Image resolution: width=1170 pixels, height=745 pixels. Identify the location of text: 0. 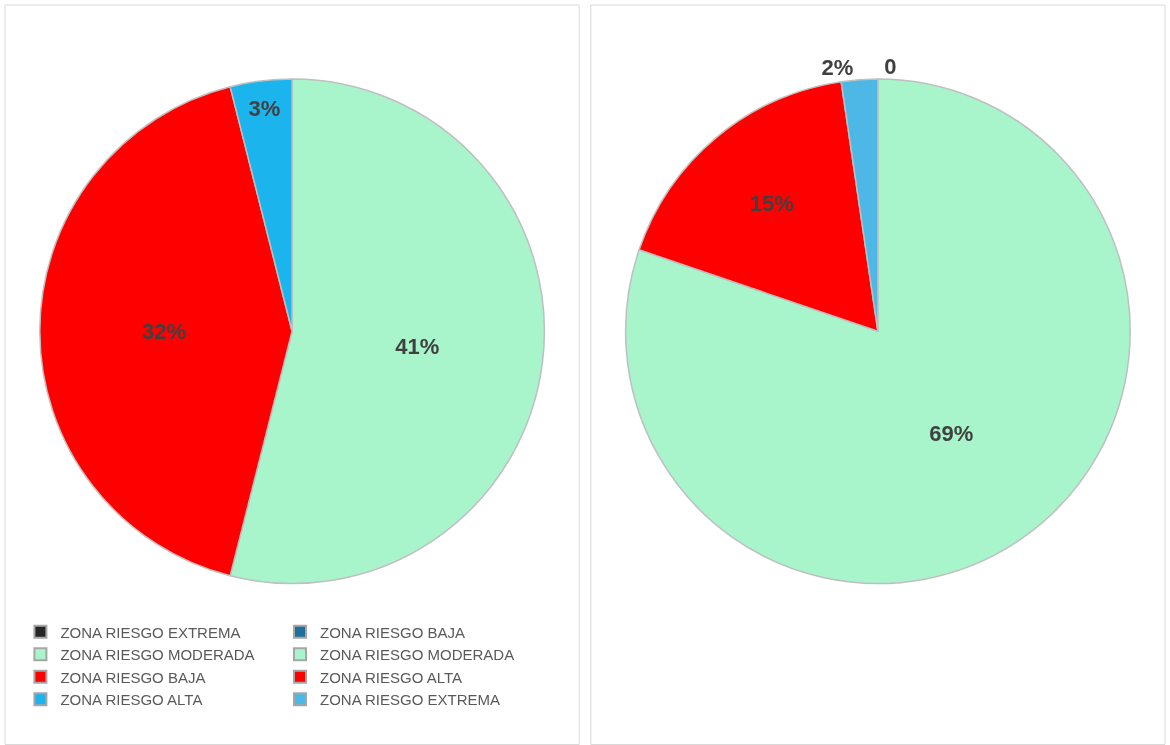
(890, 66).